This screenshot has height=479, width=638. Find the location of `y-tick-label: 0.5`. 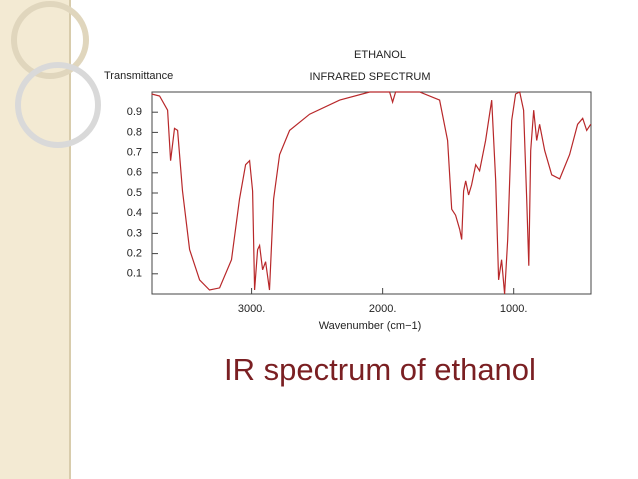

y-tick-label: 0.5 is located at coordinates (134, 193).